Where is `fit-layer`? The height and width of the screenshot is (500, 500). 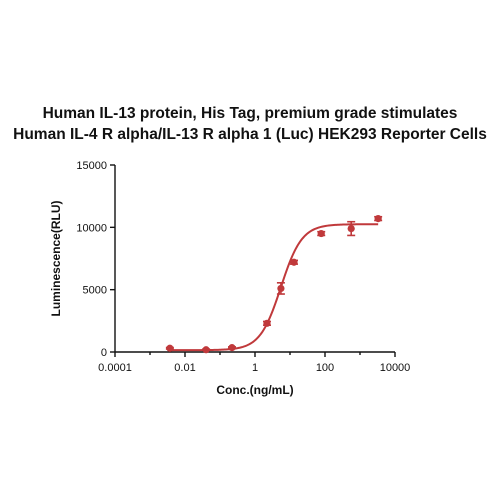 fit-layer is located at coordinates (274, 287).